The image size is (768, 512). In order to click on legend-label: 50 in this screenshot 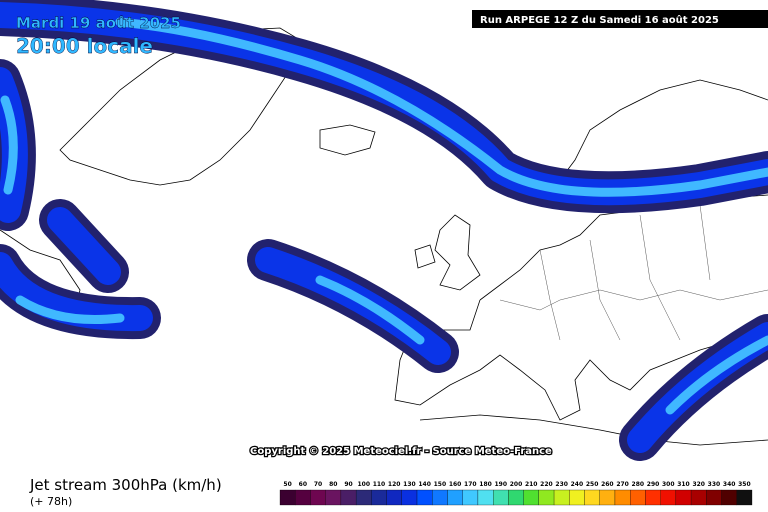, I will do `click(287, 484)`.